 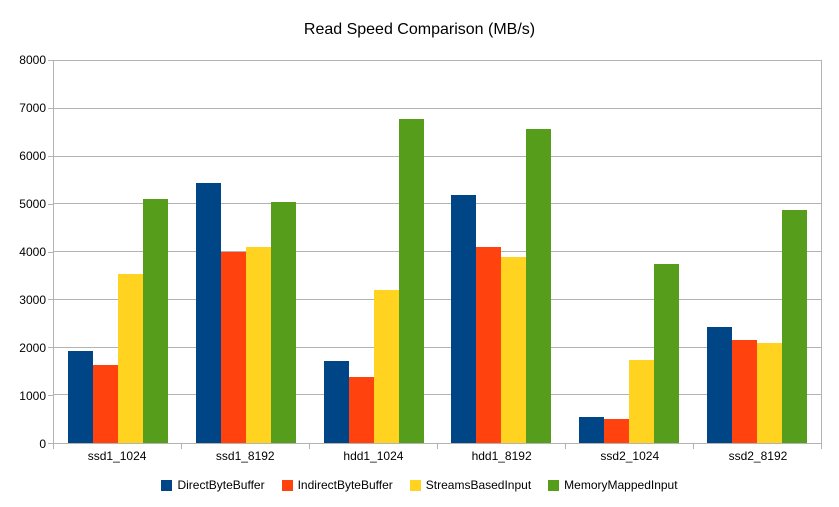 What do you see at coordinates (32, 396) in the screenshot?
I see `y-tick-label-1000: 1000` at bounding box center [32, 396].